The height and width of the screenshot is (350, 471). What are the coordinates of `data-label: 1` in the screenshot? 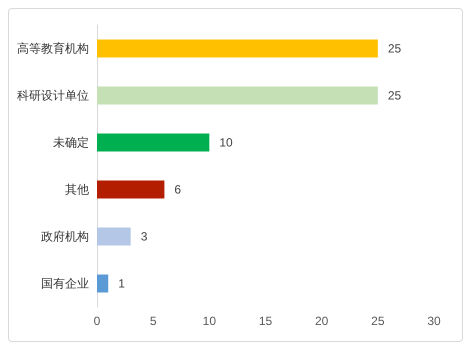 It's located at (122, 283).